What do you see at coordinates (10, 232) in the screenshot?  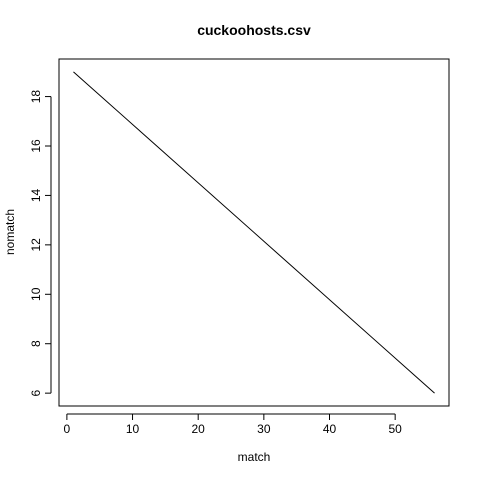 I see `y-axis-label: nomatch` at bounding box center [10, 232].